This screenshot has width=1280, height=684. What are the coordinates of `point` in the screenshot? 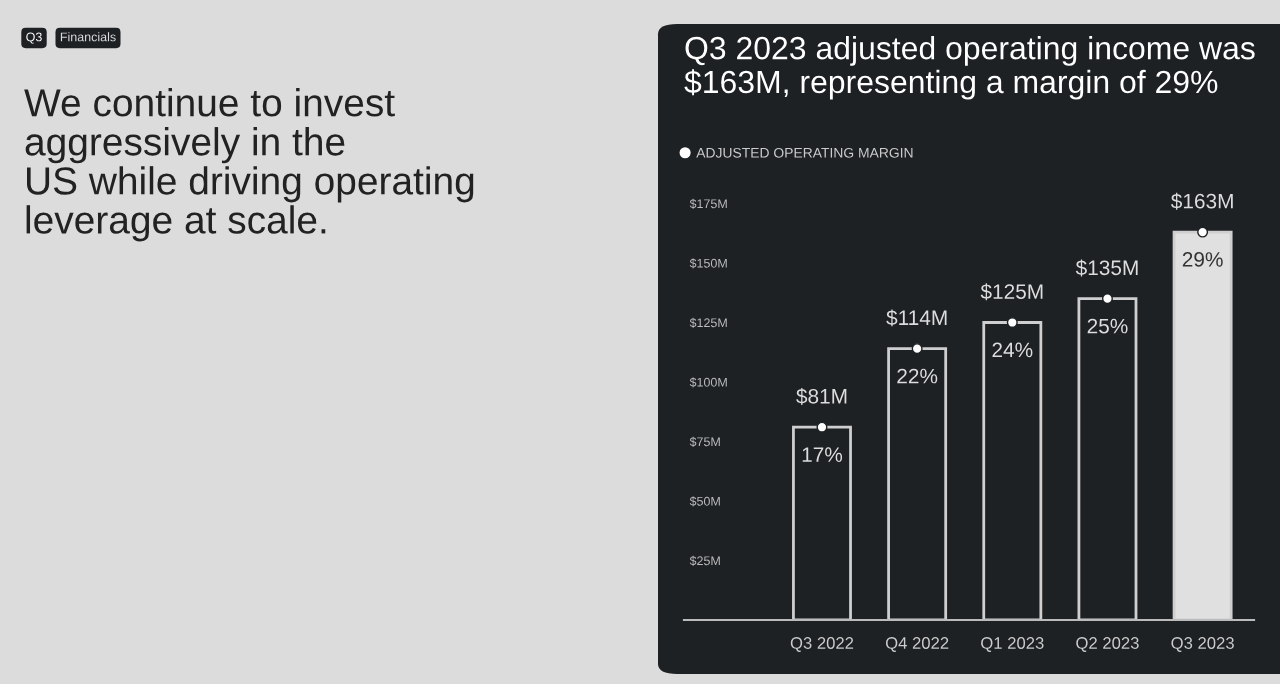 It's located at (822, 427).